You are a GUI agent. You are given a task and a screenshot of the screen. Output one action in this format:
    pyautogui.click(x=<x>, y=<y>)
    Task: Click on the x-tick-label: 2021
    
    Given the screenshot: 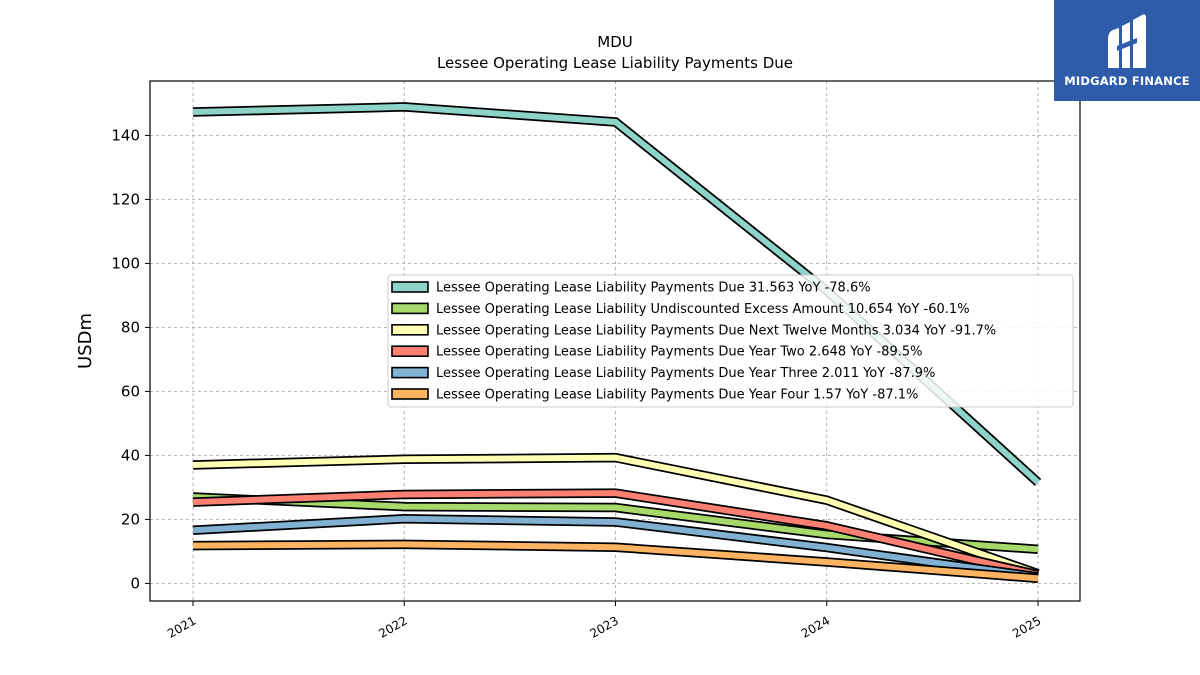 What is the action you would take?
    pyautogui.click(x=181, y=626)
    